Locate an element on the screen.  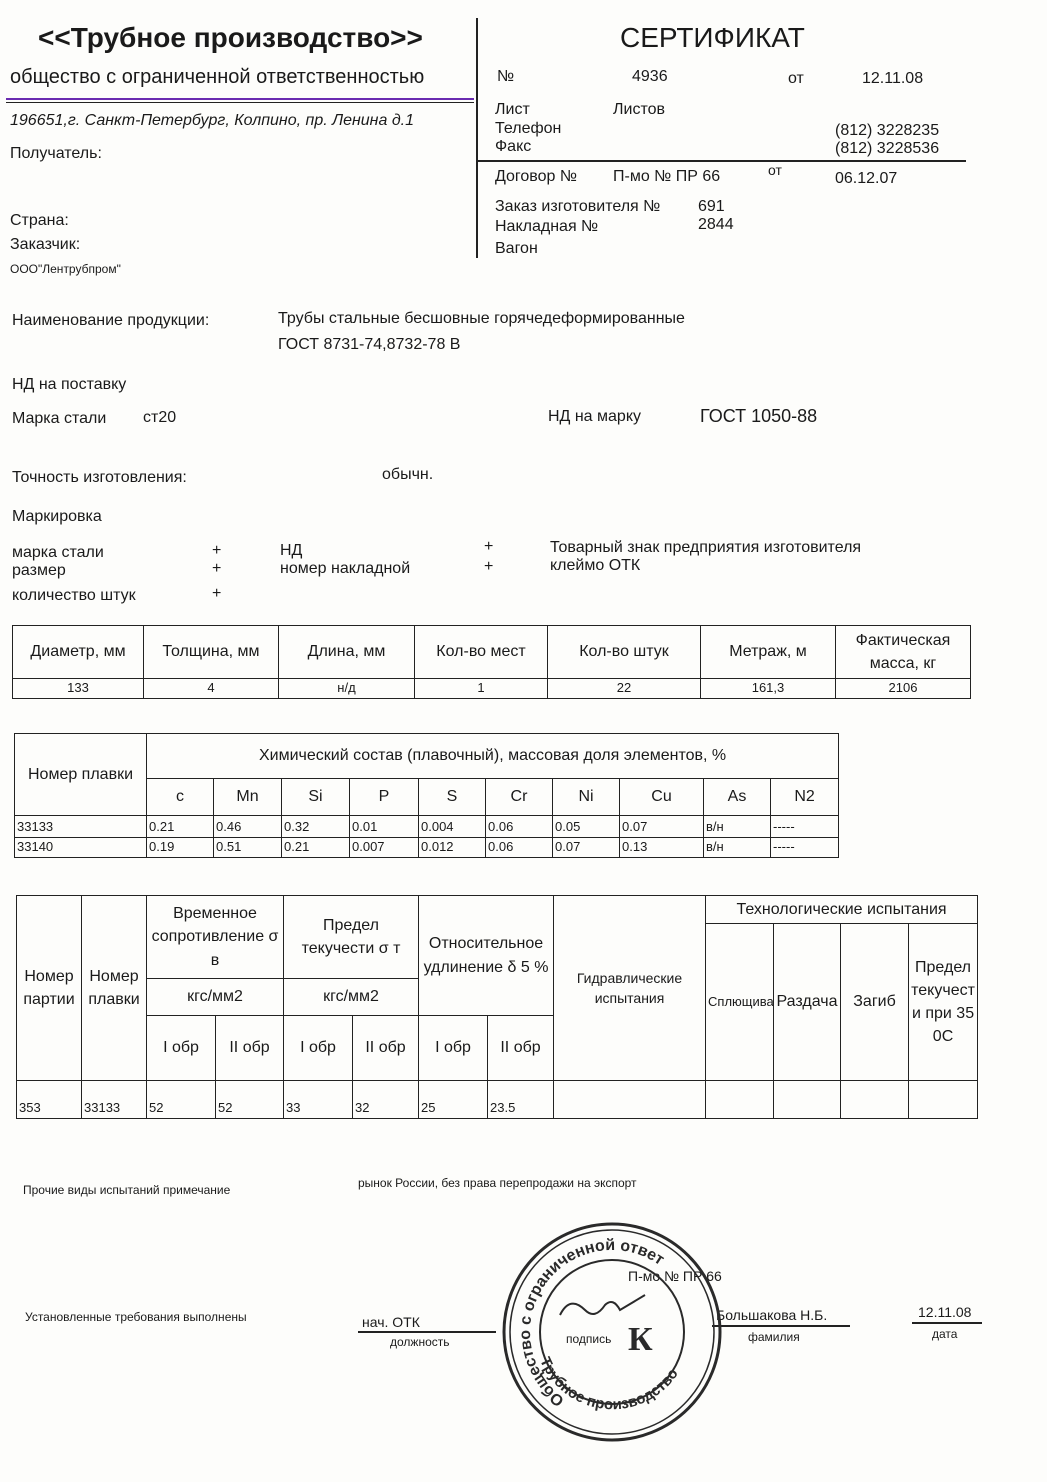
cell: ----- is located at coordinates (804, 826).